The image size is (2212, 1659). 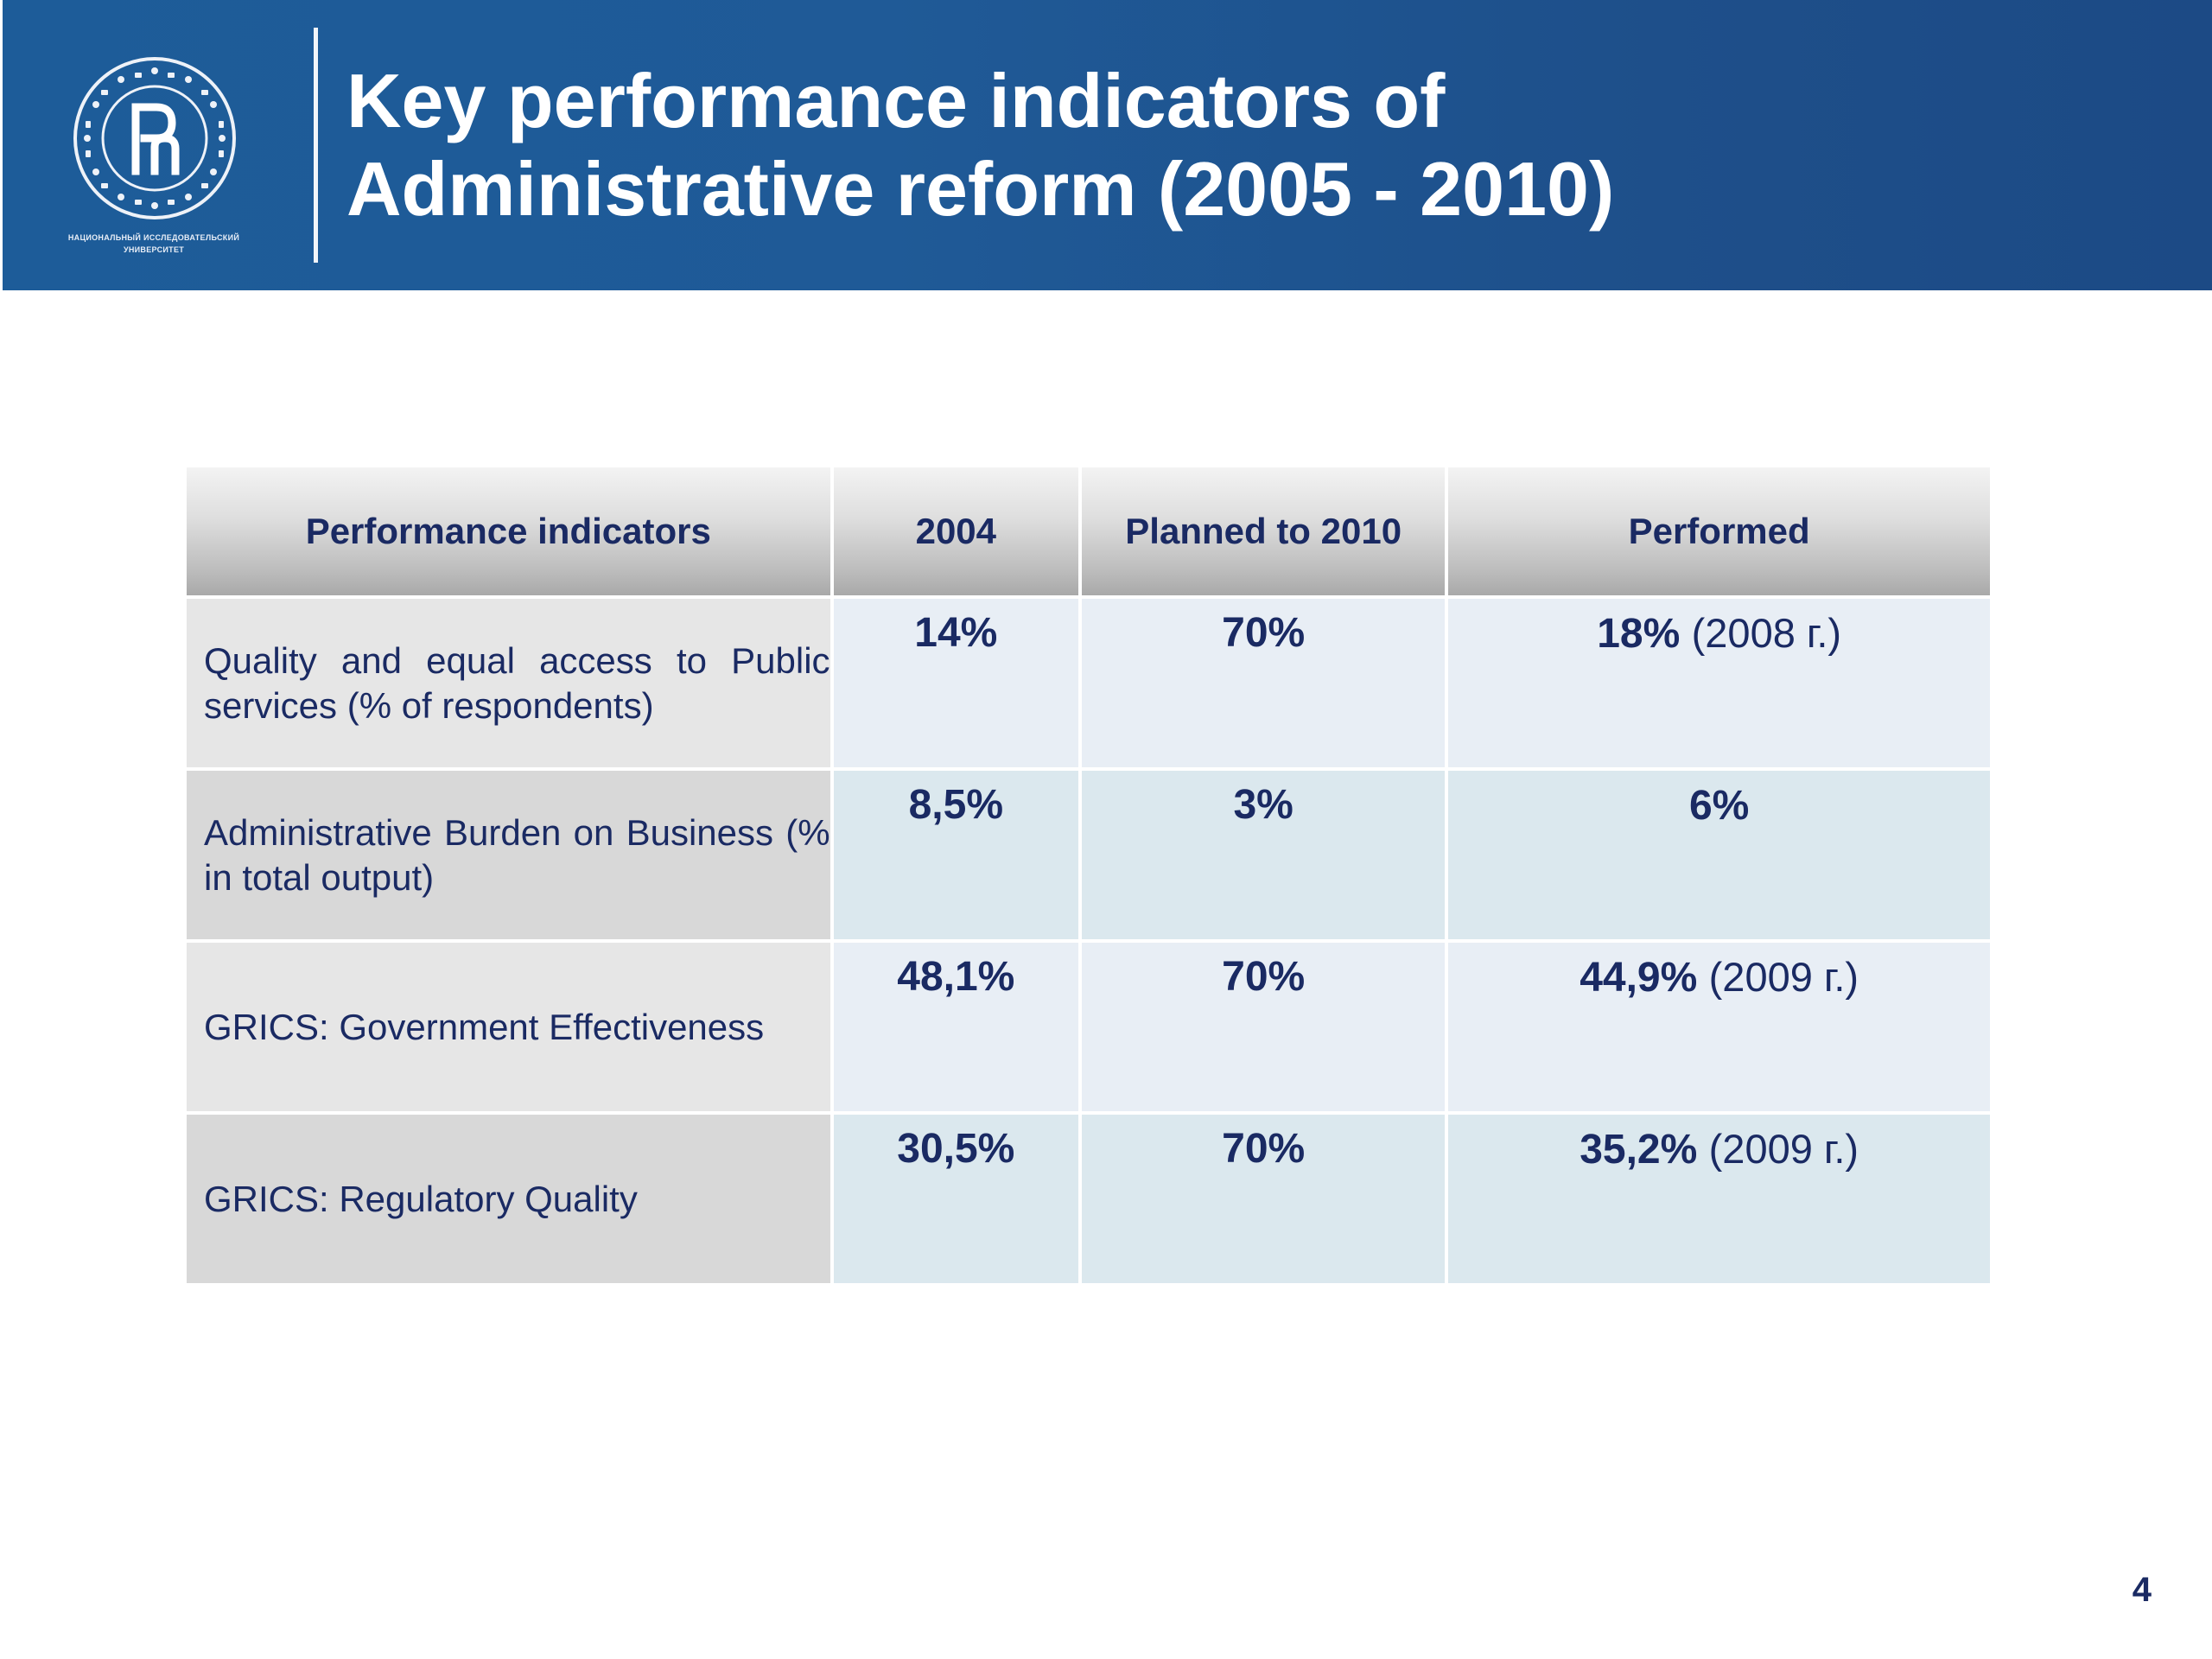 What do you see at coordinates (153, 237) in the screenshot?
I see `logo-caption-line1: НАЦИОНАЛЬНЫЙ ИССЛЕДОВАТЕЛЬСКИЙ` at bounding box center [153, 237].